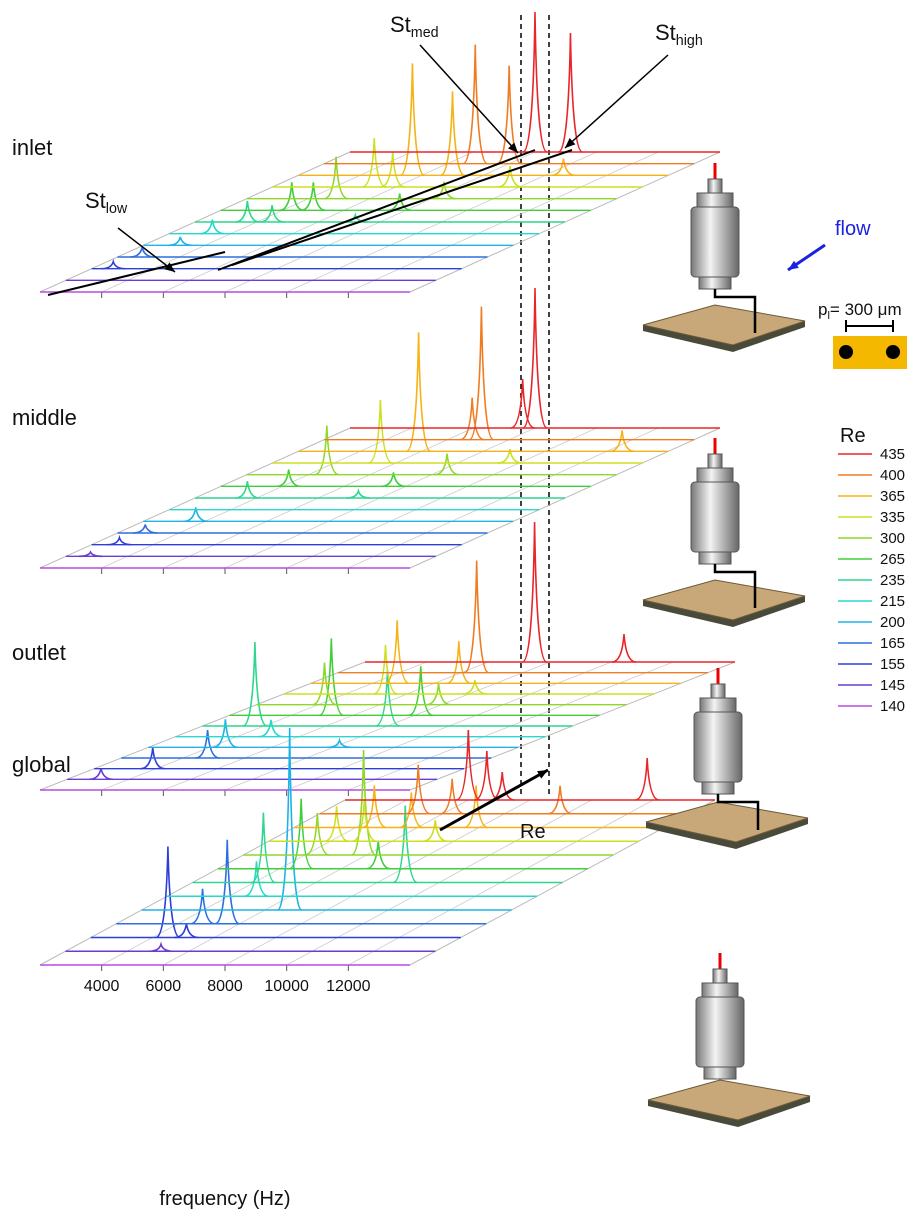 Image resolution: width=923 pixels, height=1223 pixels. Describe the element at coordinates (679, 34) in the screenshot. I see `st-high: Sthigh` at that location.